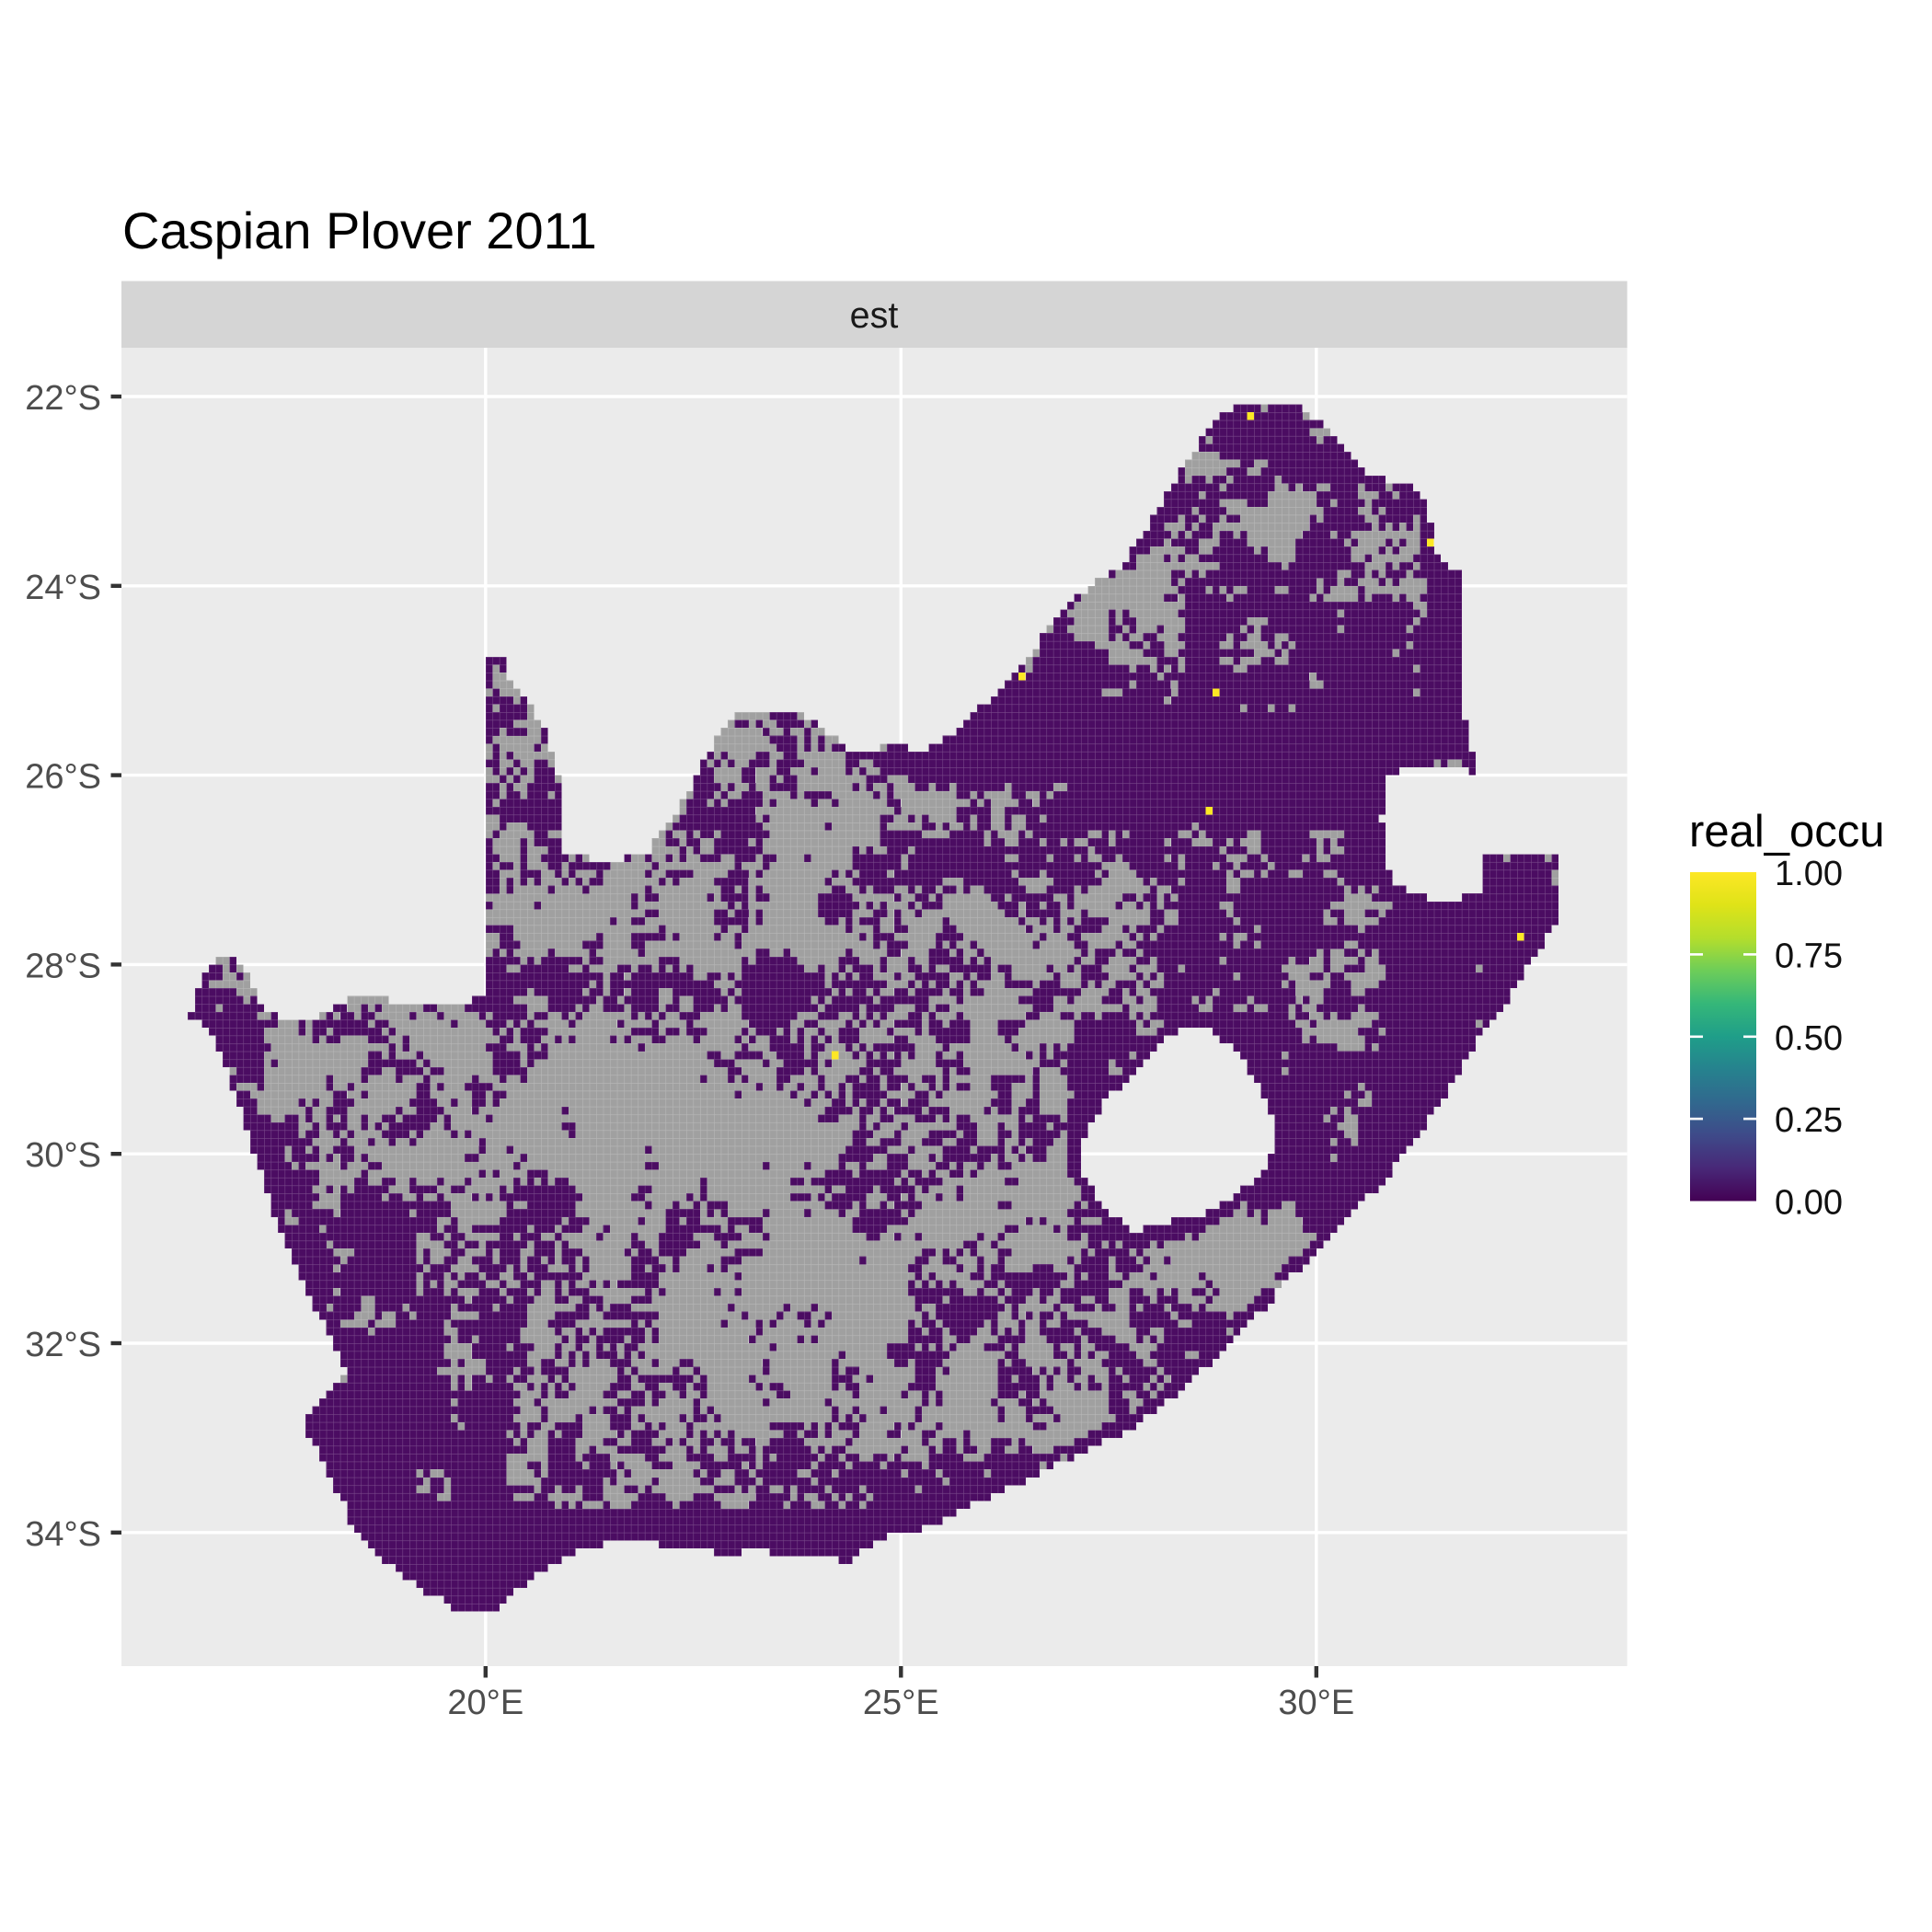 Image resolution: width=1932 pixels, height=1932 pixels. Describe the element at coordinates (359, 230) in the screenshot. I see `svg-text: Caspian Plover 2011` at that location.